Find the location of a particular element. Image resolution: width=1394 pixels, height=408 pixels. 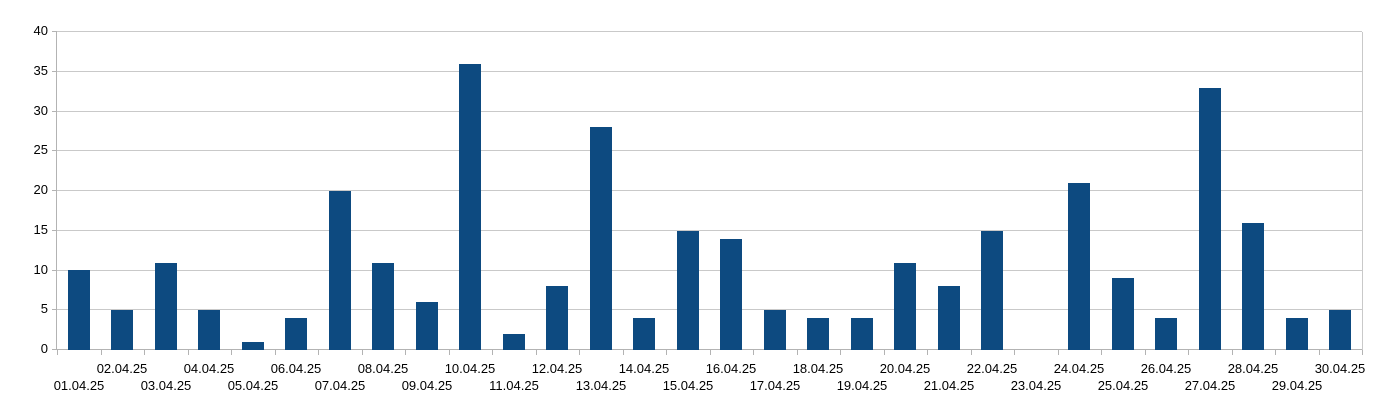

y-axis-tick-label: 25 is located at coordinates (40, 150).